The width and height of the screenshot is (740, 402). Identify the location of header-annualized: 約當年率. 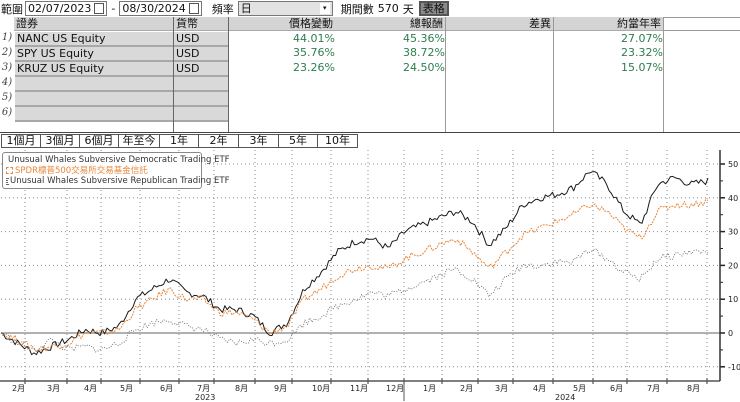
(608, 24).